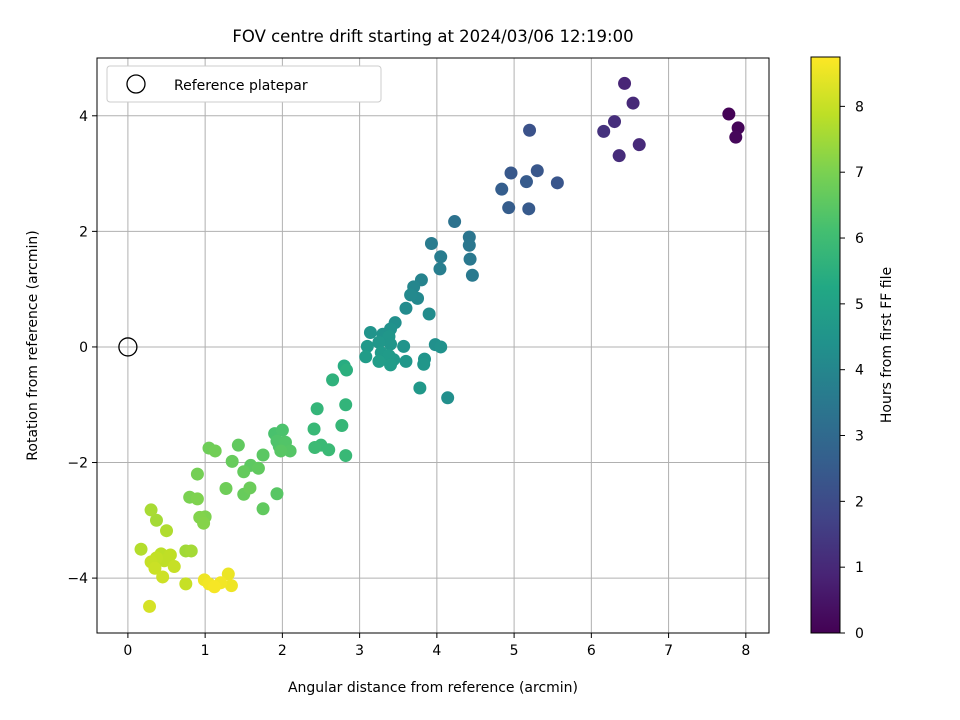  What do you see at coordinates (591, 651) in the screenshot?
I see `x-tick-label: 6` at bounding box center [591, 651].